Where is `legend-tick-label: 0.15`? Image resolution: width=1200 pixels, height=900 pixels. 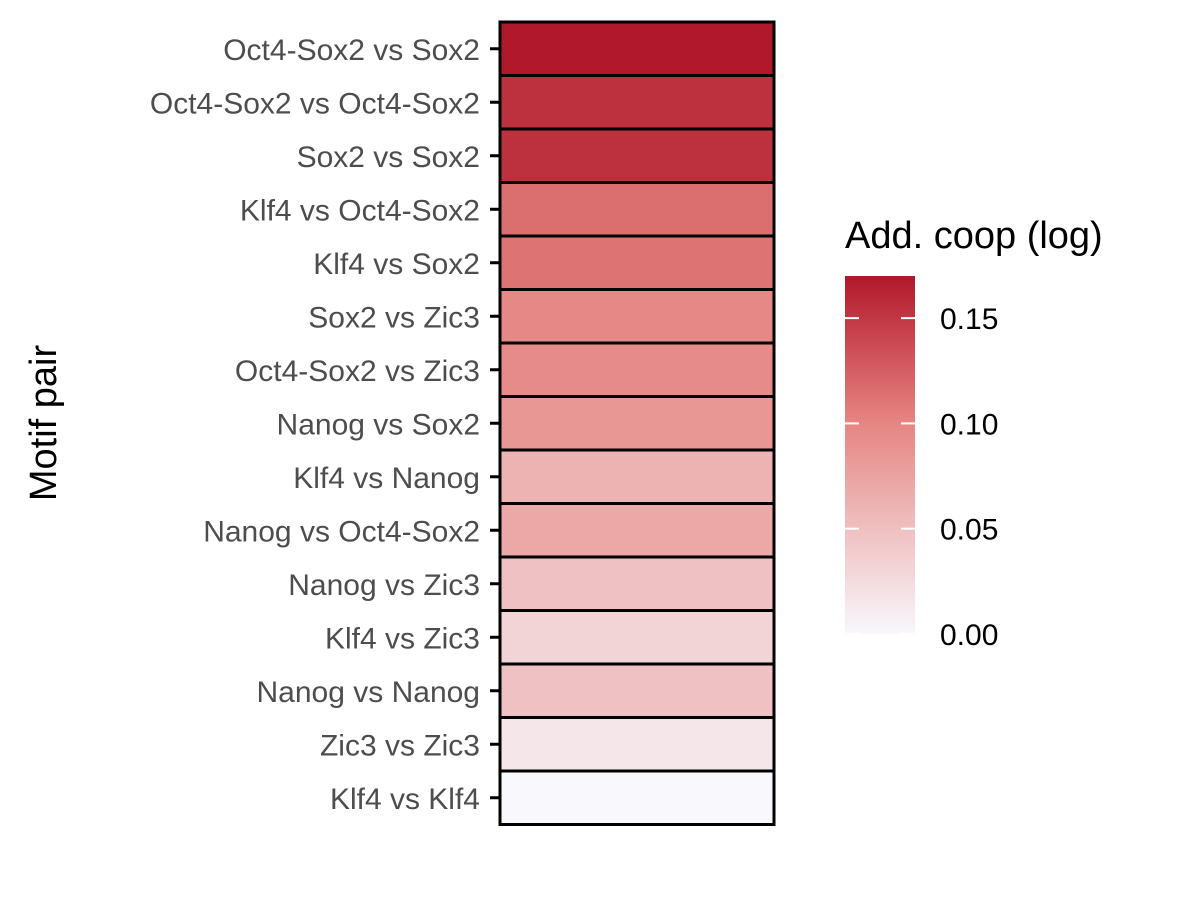 legend-tick-label: 0.15 is located at coordinates (969, 319).